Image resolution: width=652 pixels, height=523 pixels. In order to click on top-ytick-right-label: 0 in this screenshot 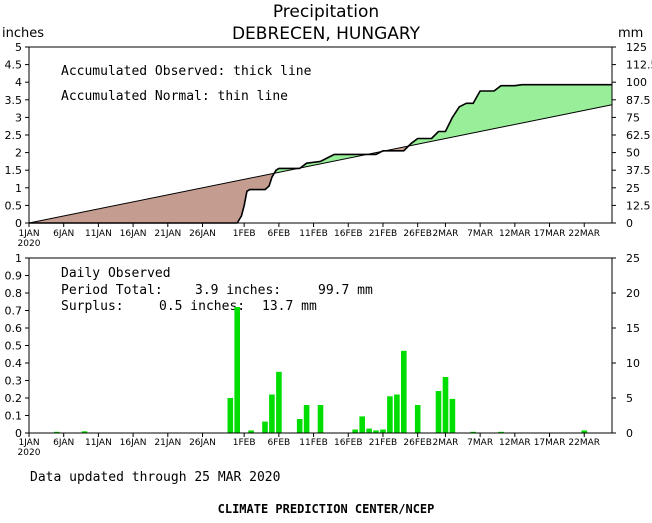, I will do `click(629, 223)`.